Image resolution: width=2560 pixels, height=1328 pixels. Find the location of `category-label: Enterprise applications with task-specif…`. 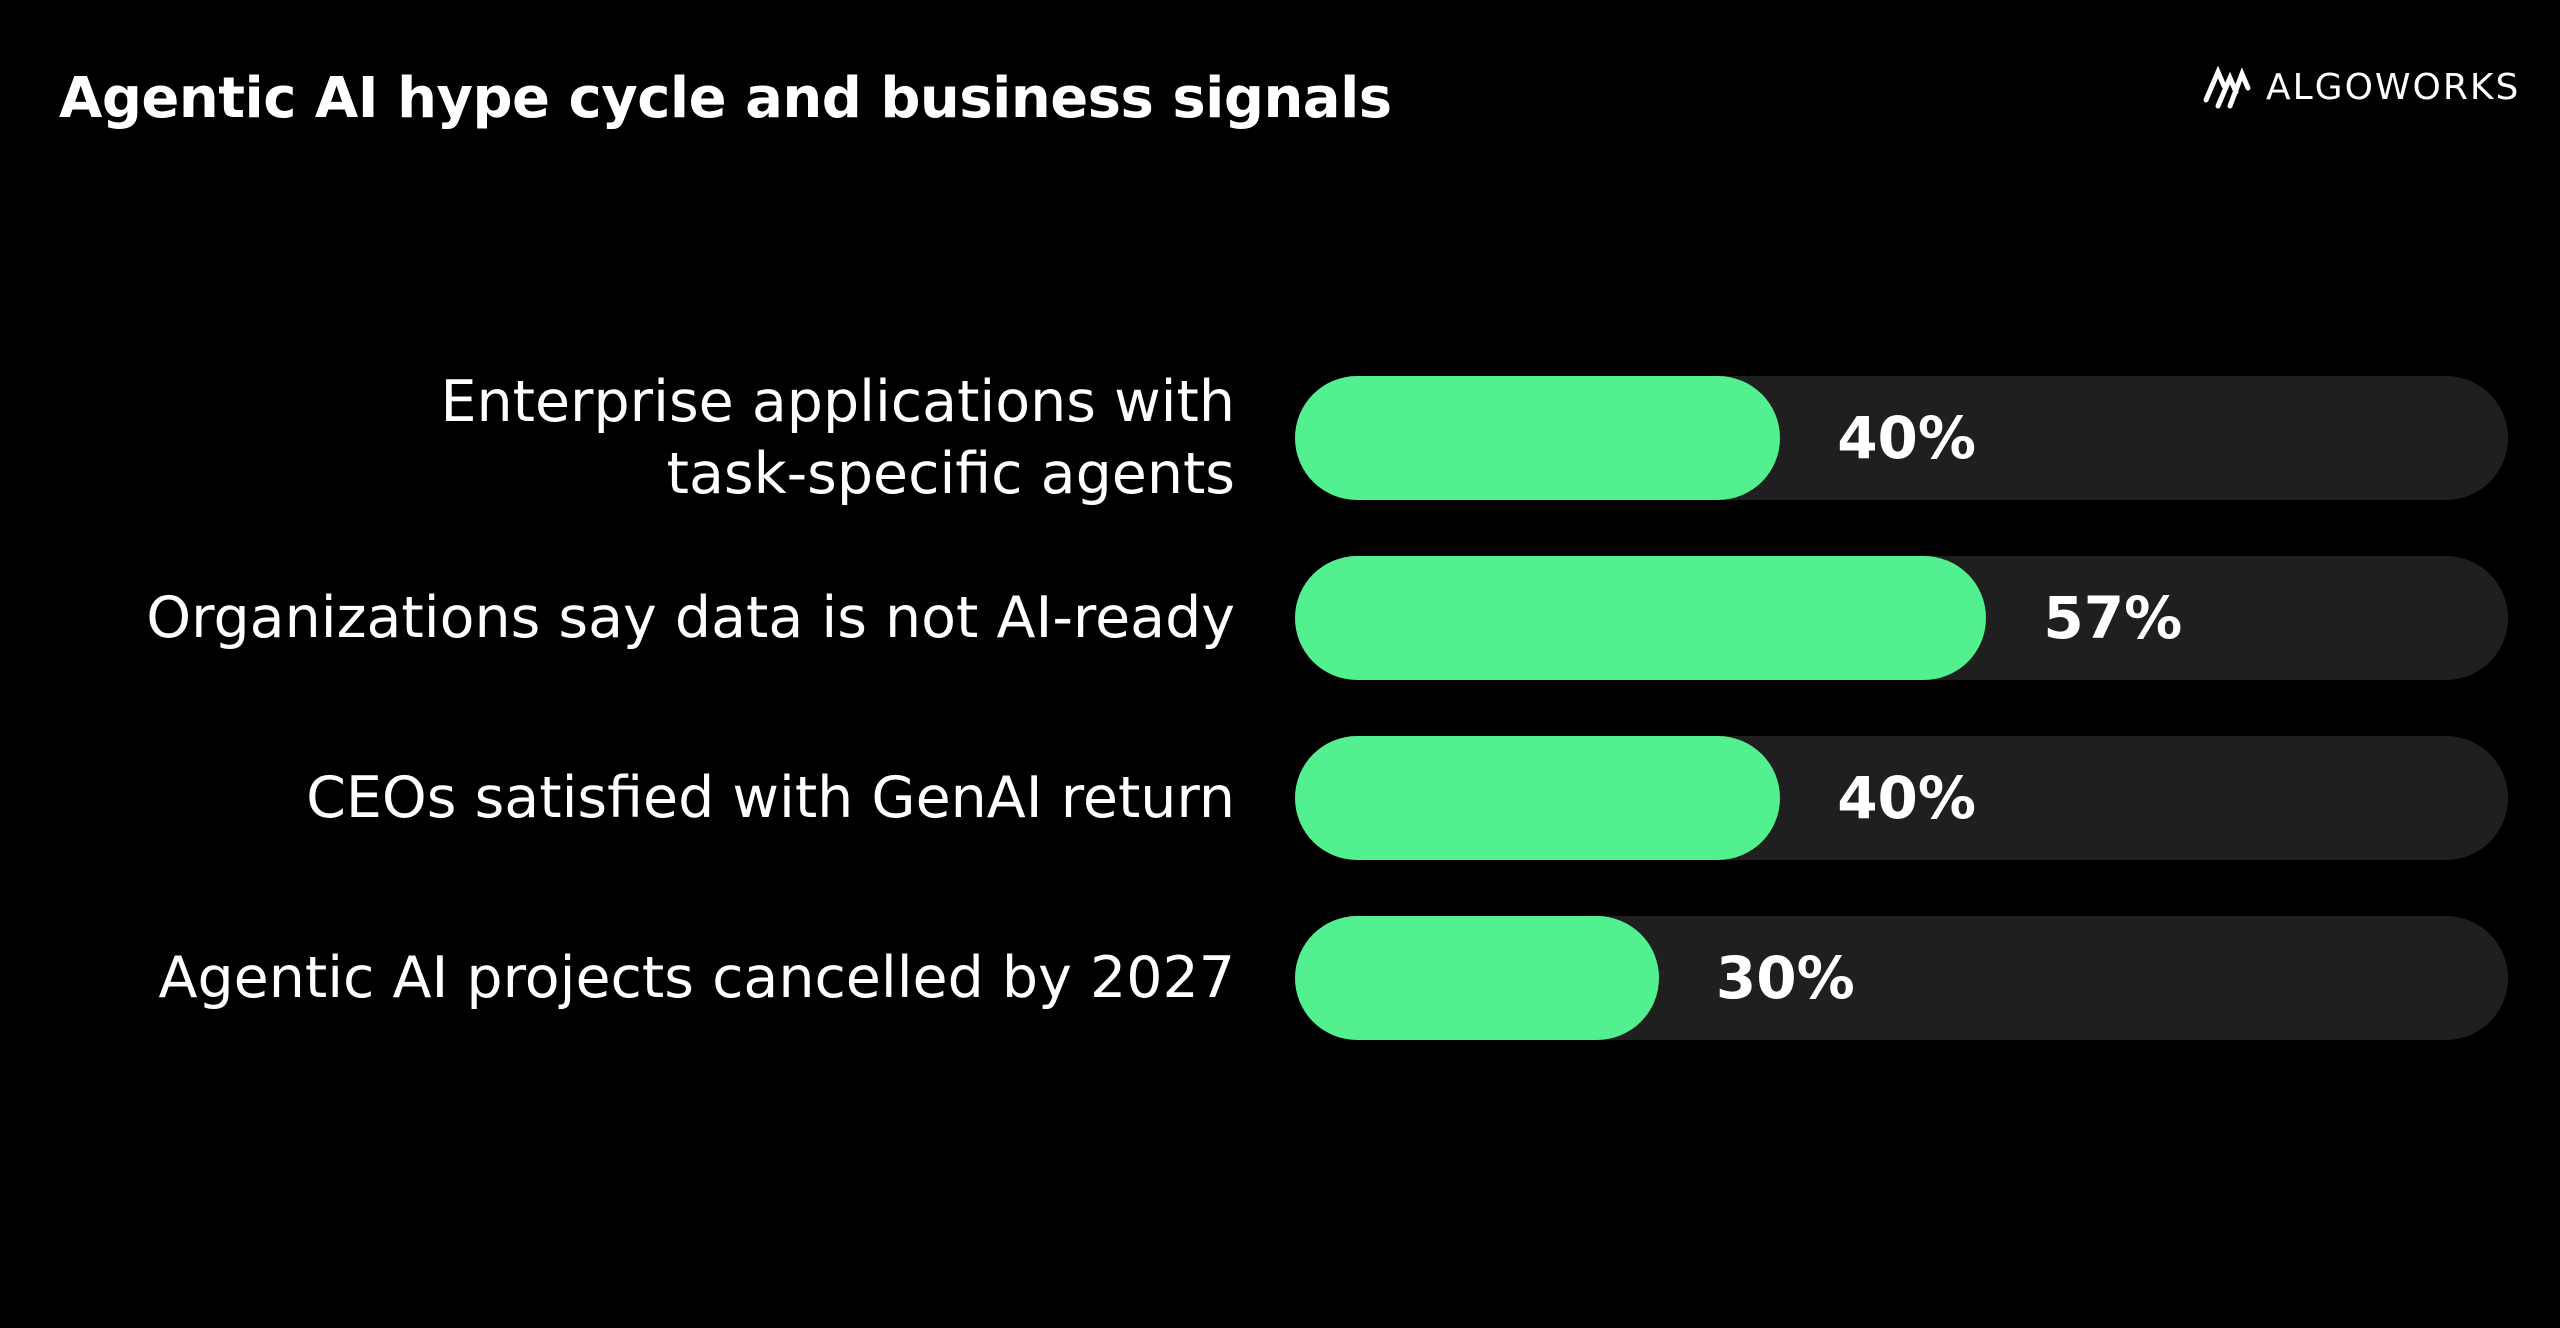

category-label: Enterprise applications with task-specif… is located at coordinates (838, 438).